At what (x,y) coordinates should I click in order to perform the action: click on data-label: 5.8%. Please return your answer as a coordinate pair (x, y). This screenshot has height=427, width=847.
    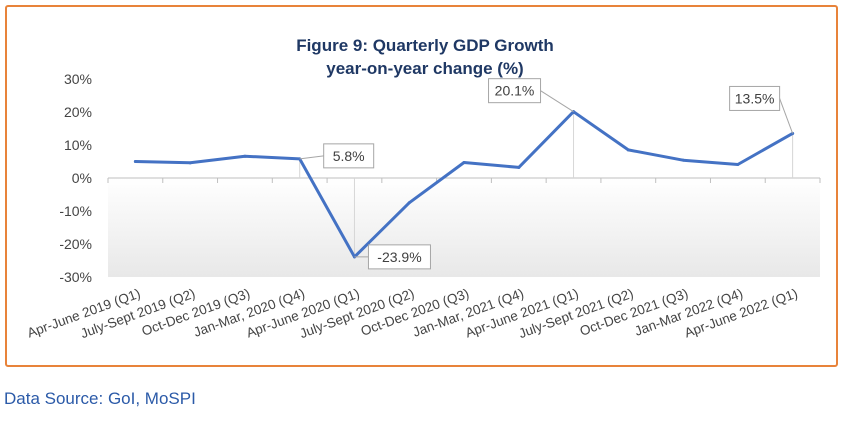
    Looking at the image, I should click on (349, 156).